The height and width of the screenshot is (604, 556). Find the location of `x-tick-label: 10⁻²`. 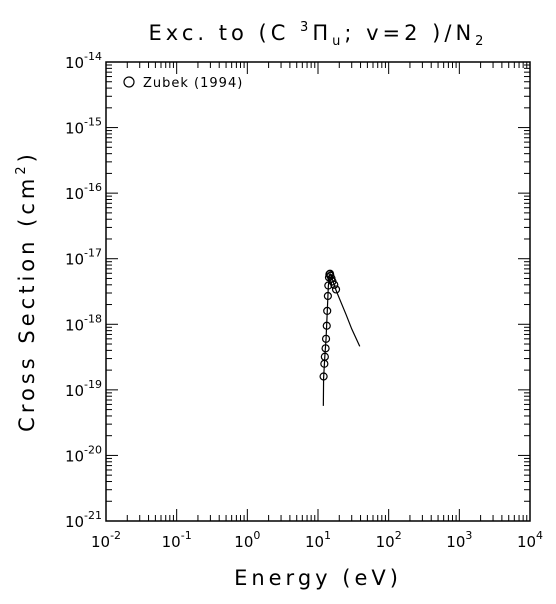

x-tick-label: 10⁻² is located at coordinates (106, 540).